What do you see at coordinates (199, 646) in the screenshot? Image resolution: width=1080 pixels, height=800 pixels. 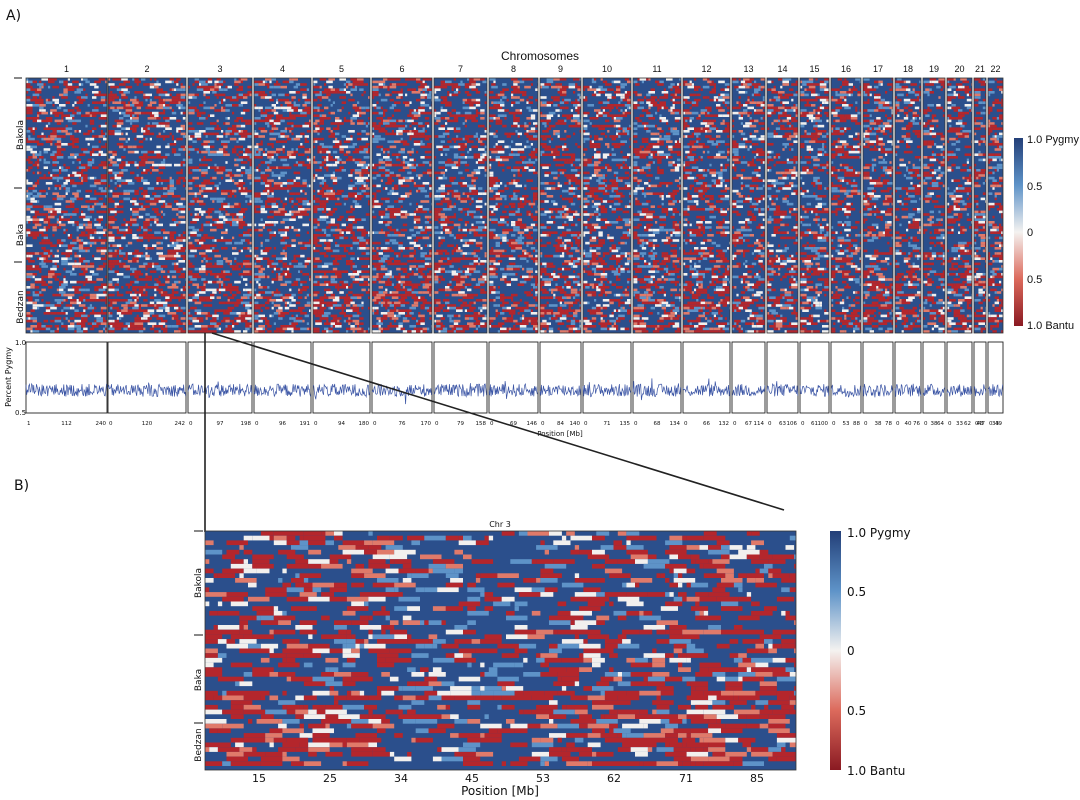 I see `panel-b-group-axis: Bakola Baka Bedzan` at bounding box center [199, 646].